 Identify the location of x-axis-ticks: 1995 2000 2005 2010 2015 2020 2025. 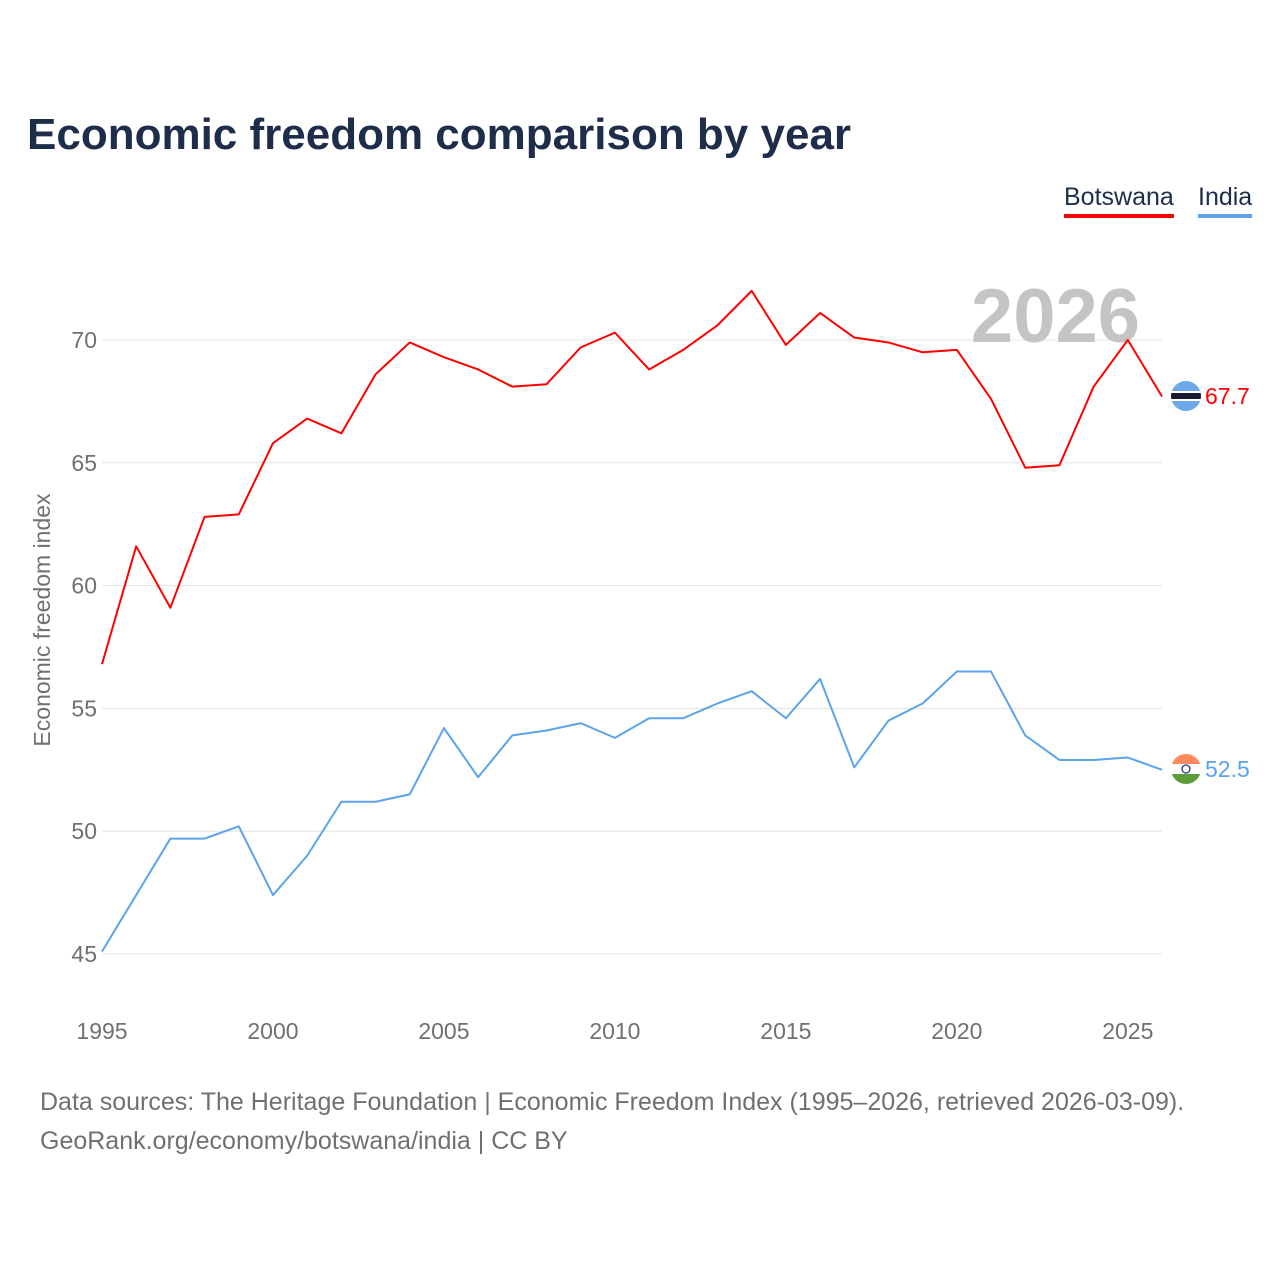
(614, 1031).